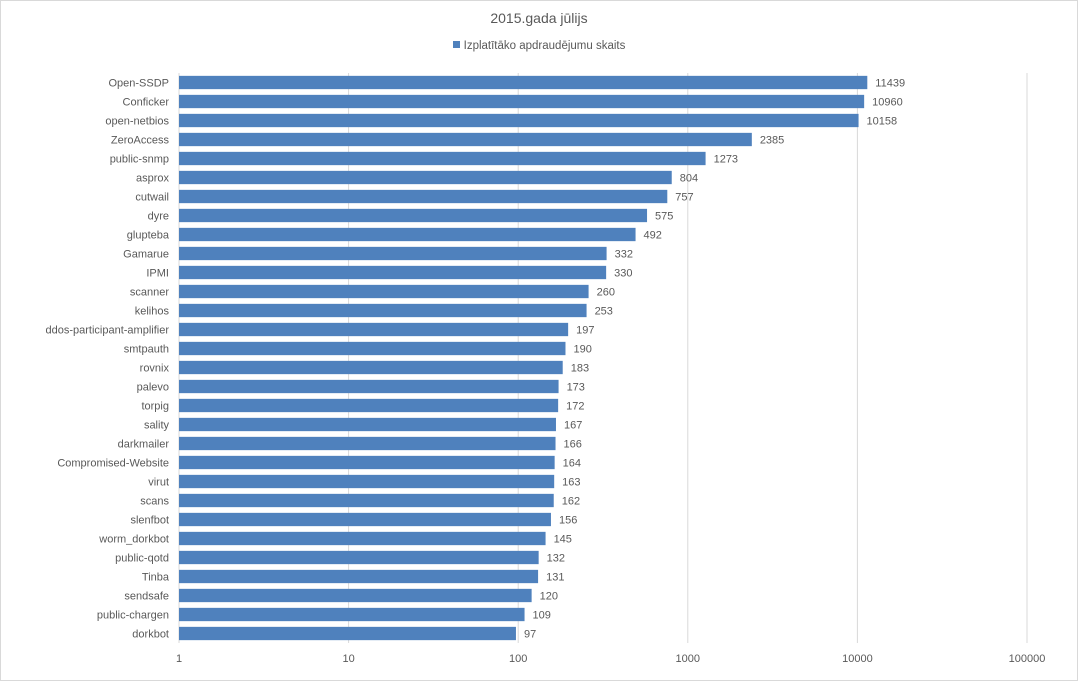  What do you see at coordinates (664, 217) in the screenshot?
I see `data-label: 575` at bounding box center [664, 217].